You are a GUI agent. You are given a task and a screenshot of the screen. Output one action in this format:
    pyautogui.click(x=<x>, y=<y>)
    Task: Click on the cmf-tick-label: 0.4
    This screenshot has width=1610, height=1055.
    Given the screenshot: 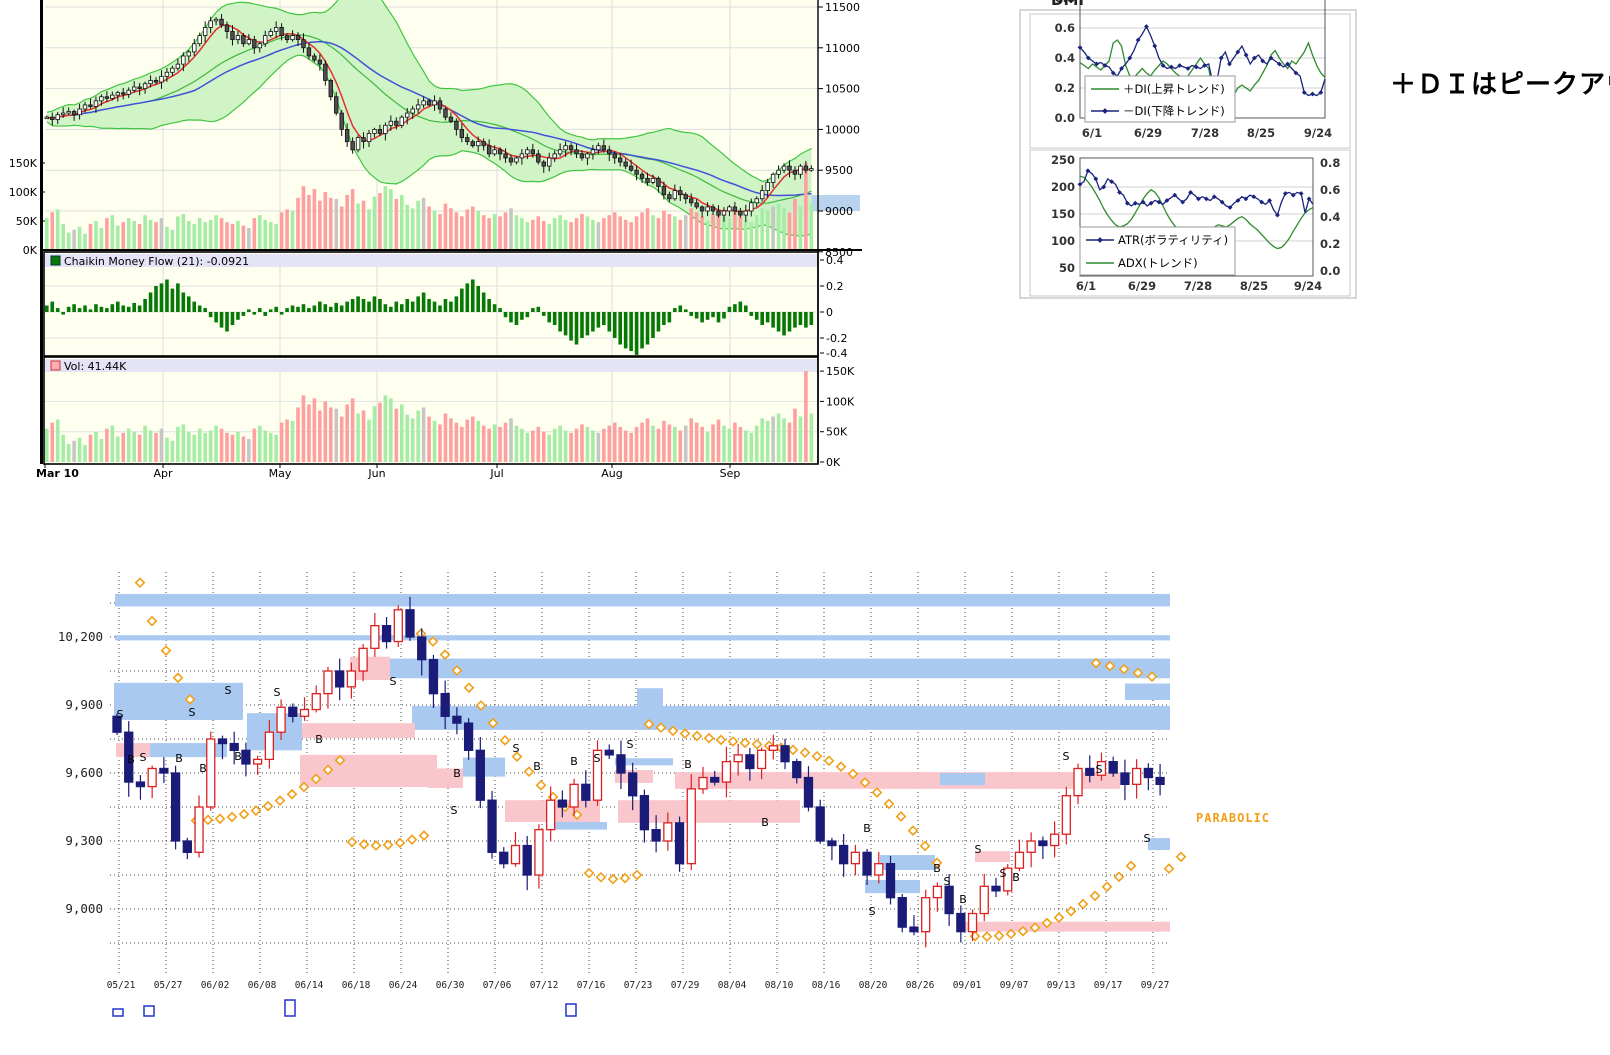 What is the action you would take?
    pyautogui.click(x=835, y=260)
    